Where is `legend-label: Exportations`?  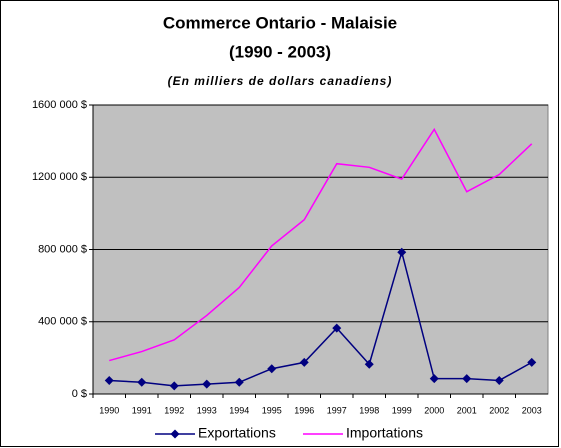 legend-label: Exportations is located at coordinates (237, 433).